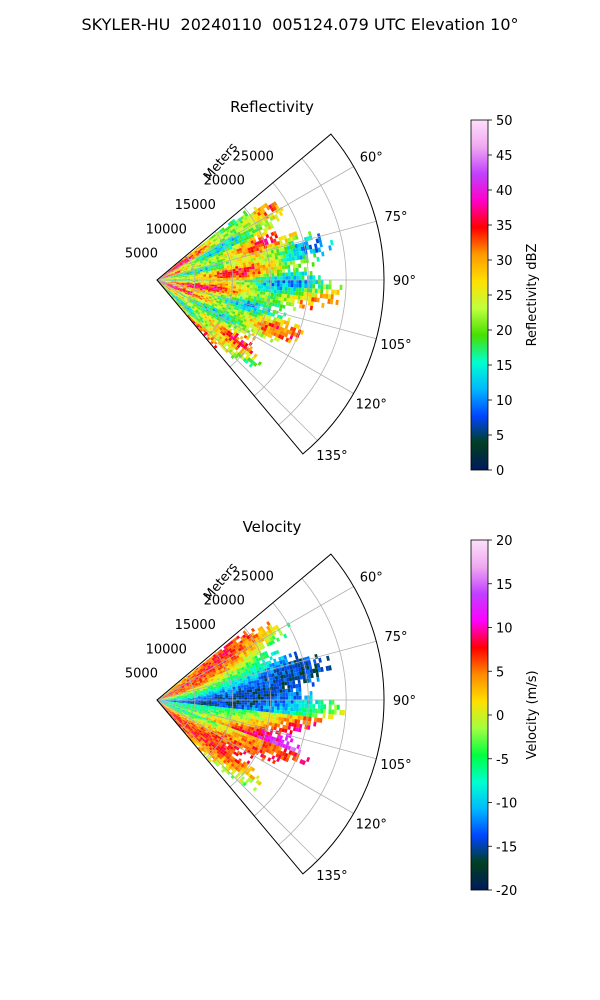  Describe the element at coordinates (272, 527) in the screenshot. I see `panel-title: Velocity` at that location.